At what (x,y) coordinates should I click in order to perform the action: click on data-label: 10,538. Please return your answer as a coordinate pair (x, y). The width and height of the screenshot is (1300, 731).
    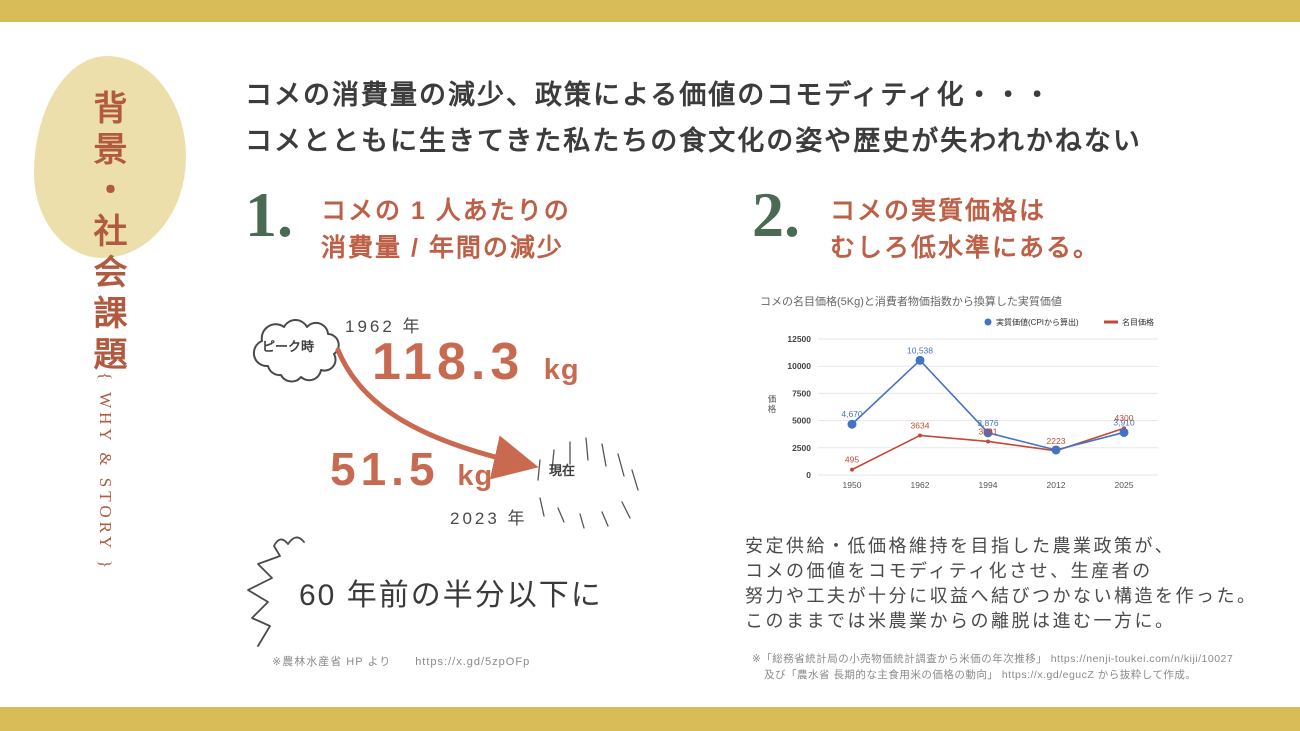
    Looking at the image, I should click on (920, 350).